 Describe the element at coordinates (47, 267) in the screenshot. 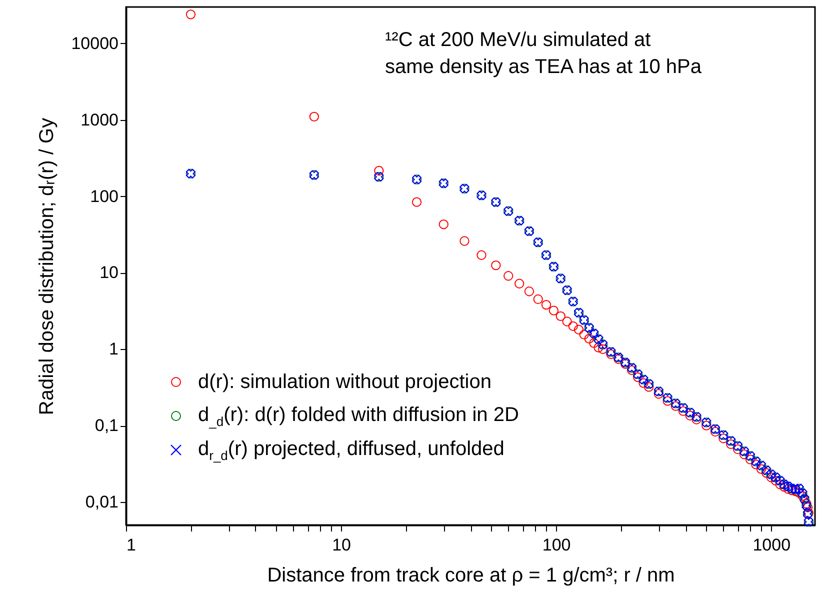

I see `y-axis-title: Radial dose distribution; dᵣ(r) / Gy` at that location.